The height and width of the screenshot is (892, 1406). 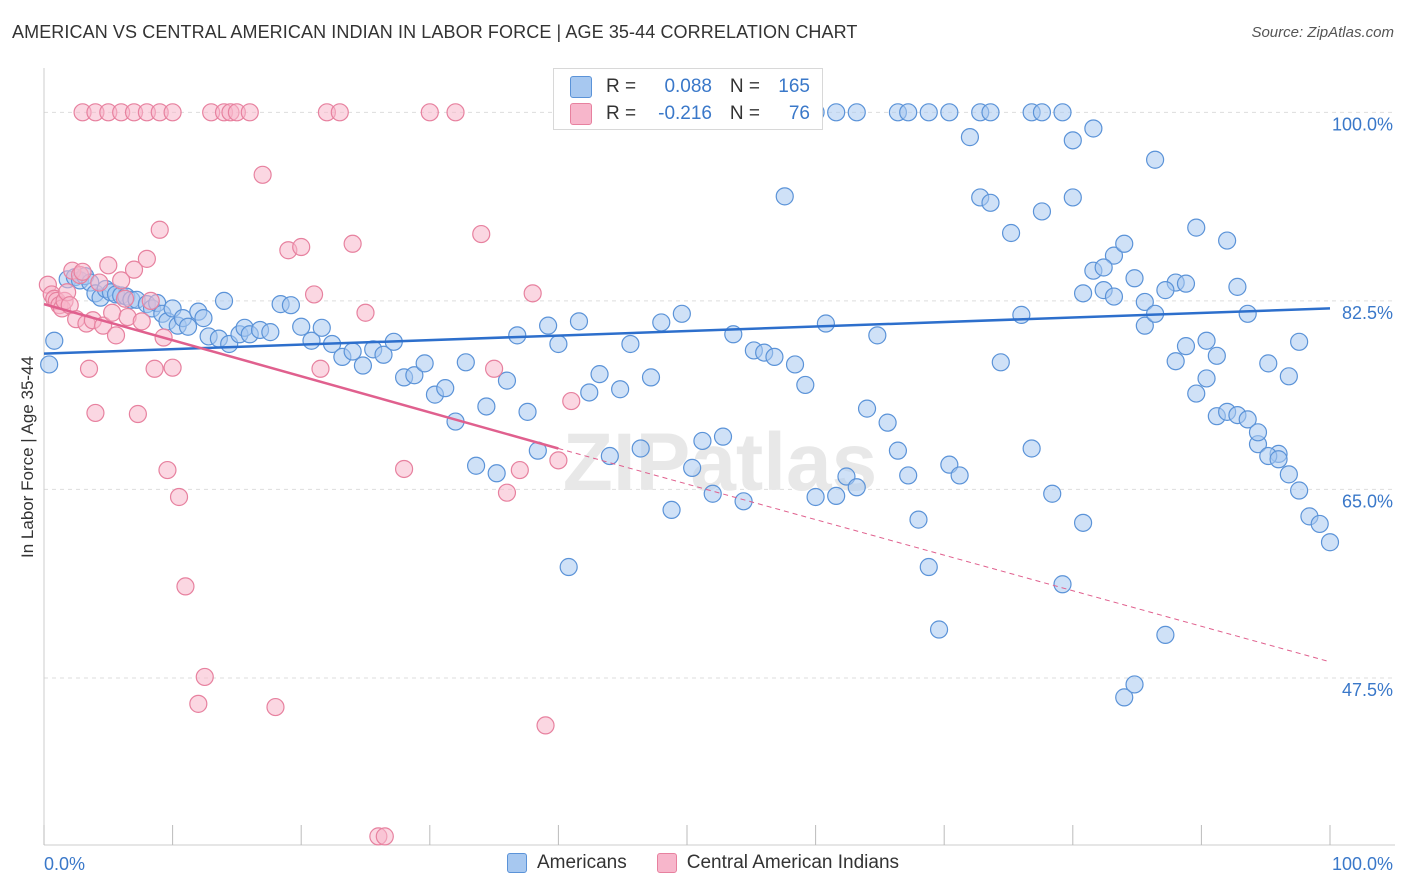 I want to click on y-tick-label: 65.0%, so click(x=1367, y=501).